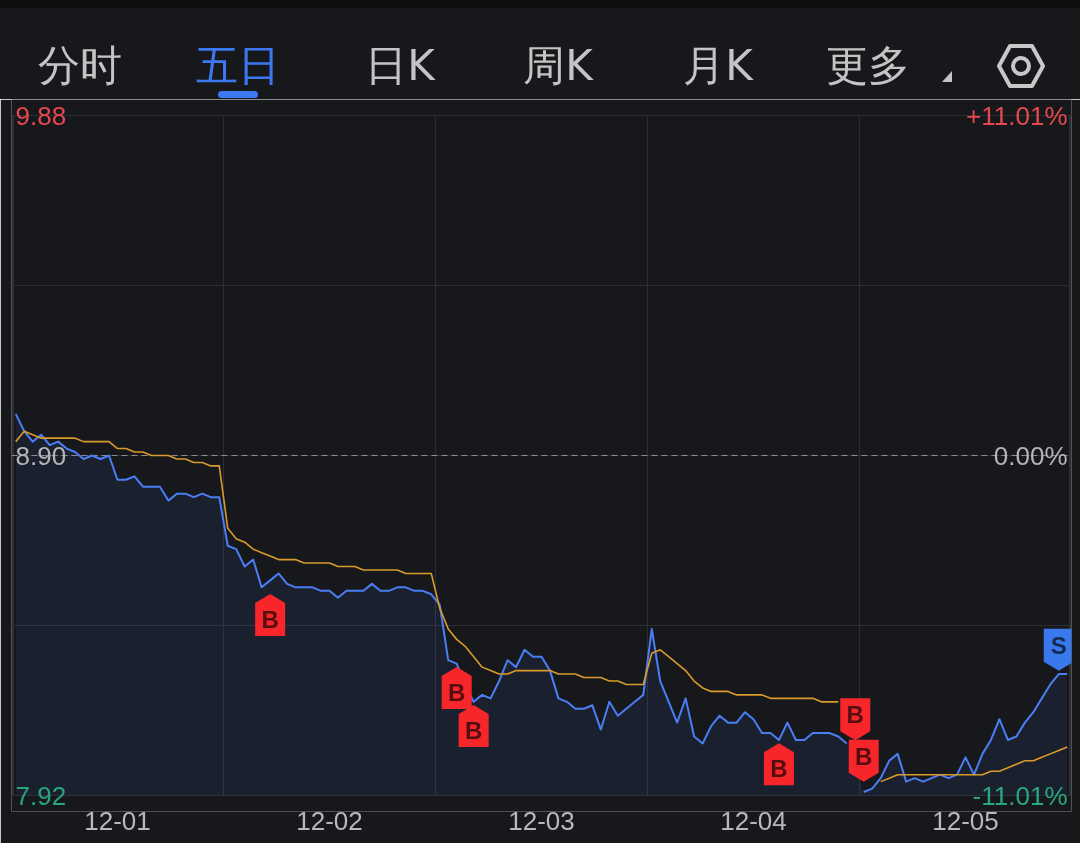 The image size is (1080, 843). What do you see at coordinates (41, 455) in the screenshot?
I see `y-tick-label: 8.90` at bounding box center [41, 455].